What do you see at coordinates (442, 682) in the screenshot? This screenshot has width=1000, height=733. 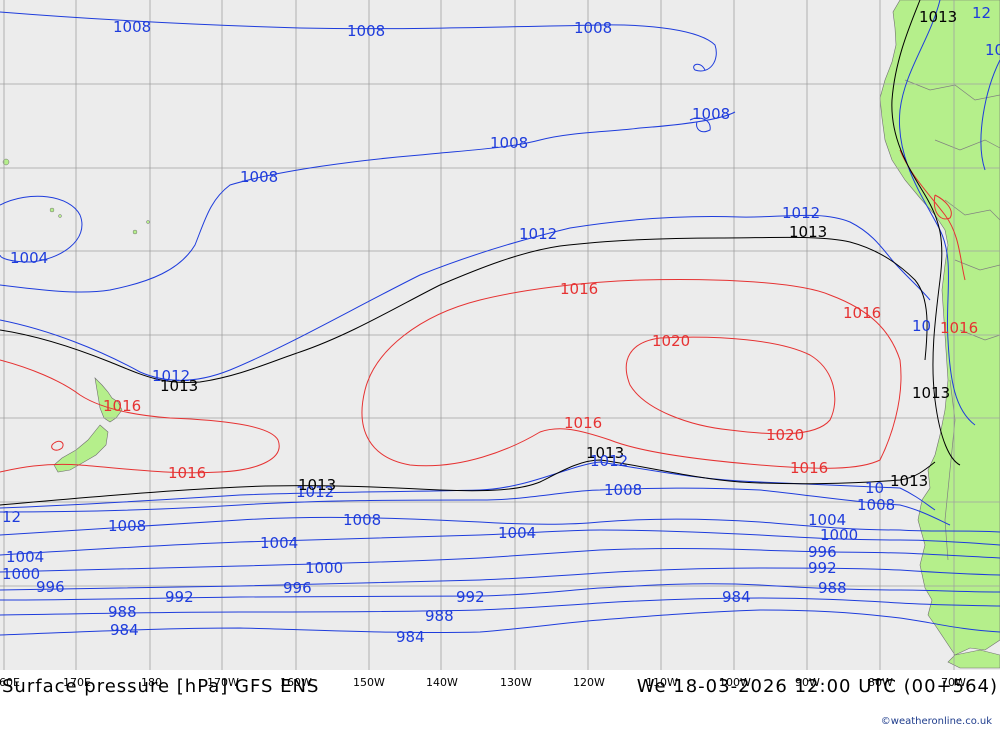 I see `lon-label: 140W` at bounding box center [442, 682].